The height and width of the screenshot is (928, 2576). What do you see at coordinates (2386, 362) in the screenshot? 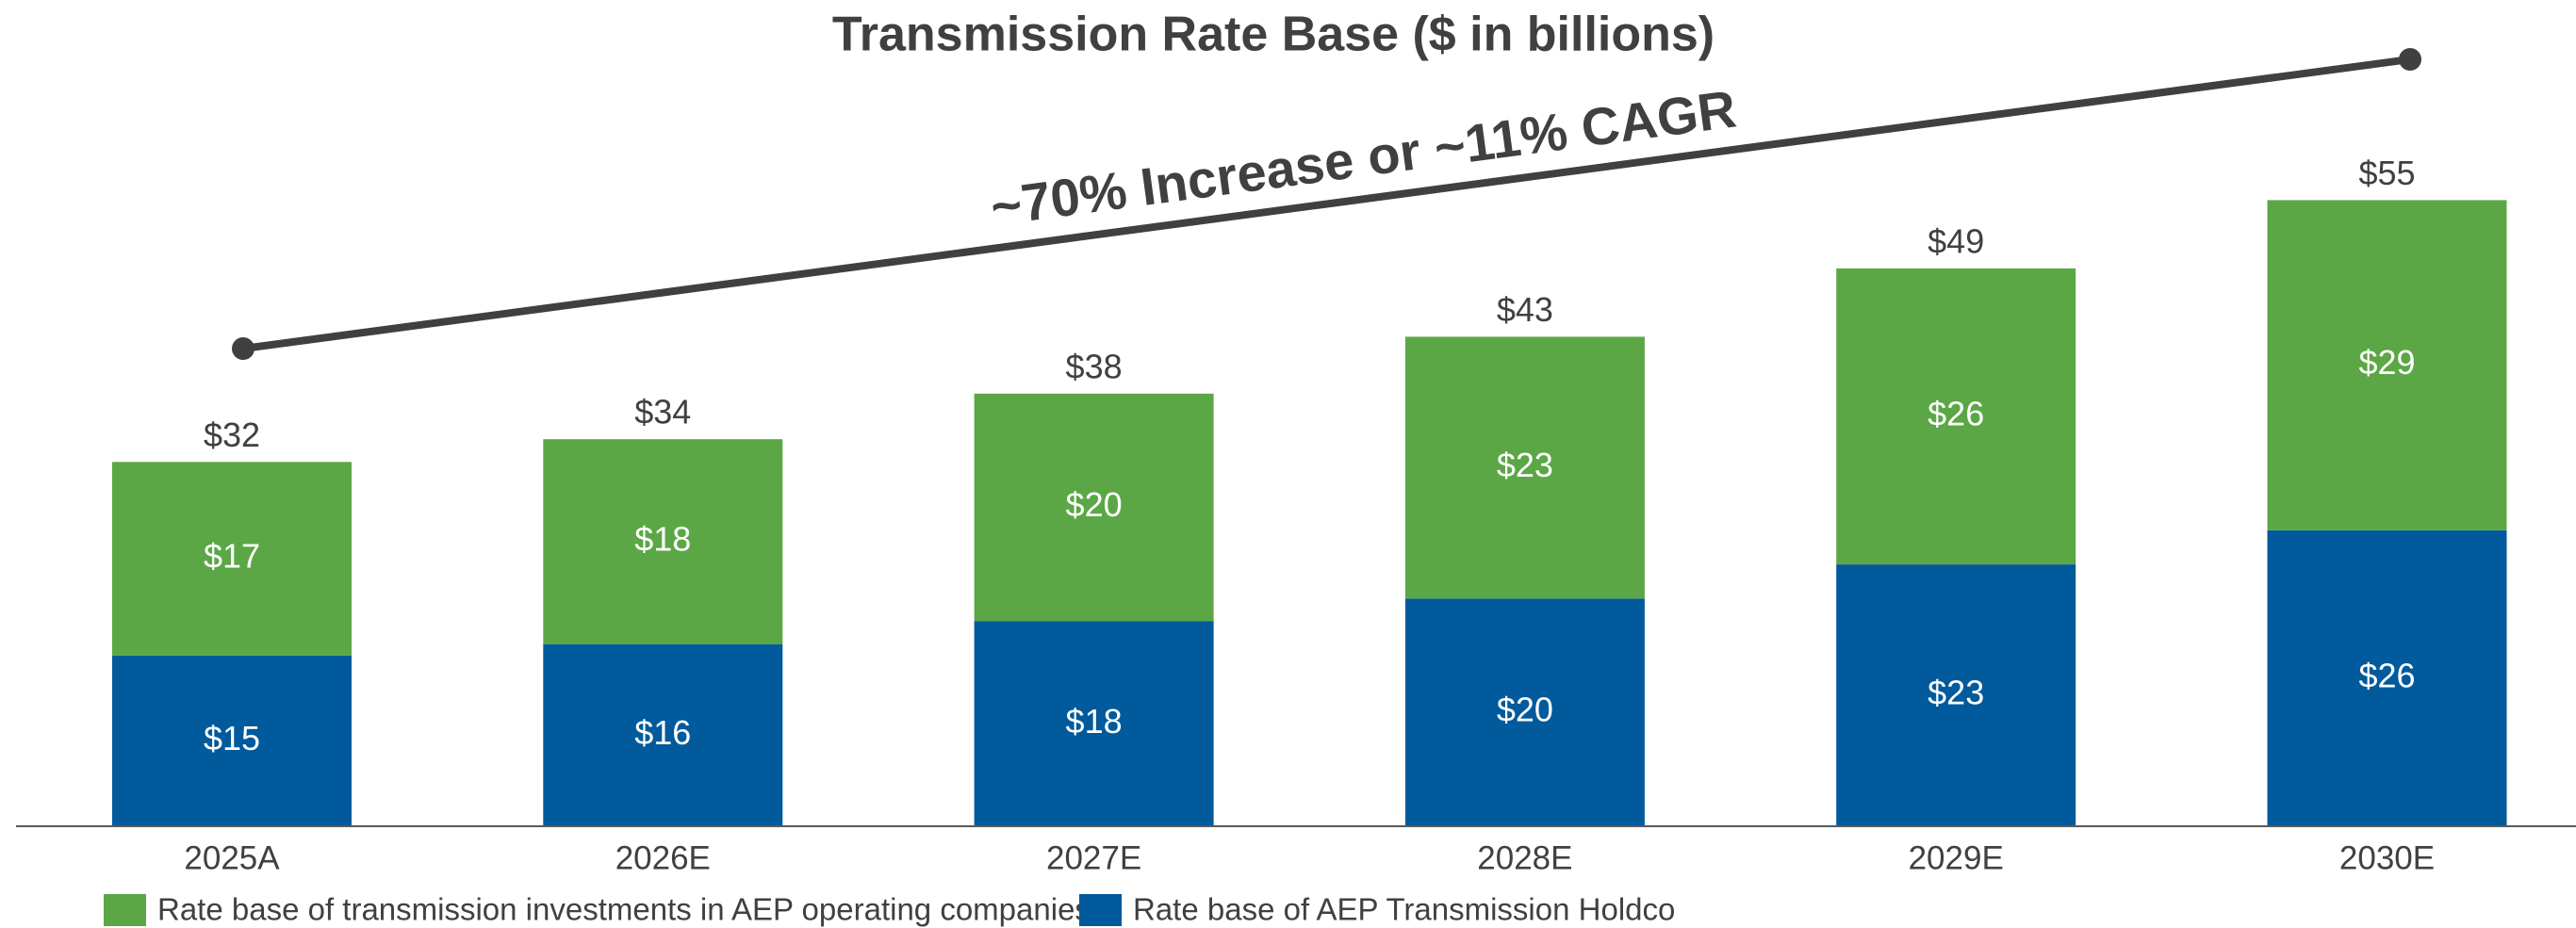
I see `value-label: $29` at bounding box center [2386, 362].